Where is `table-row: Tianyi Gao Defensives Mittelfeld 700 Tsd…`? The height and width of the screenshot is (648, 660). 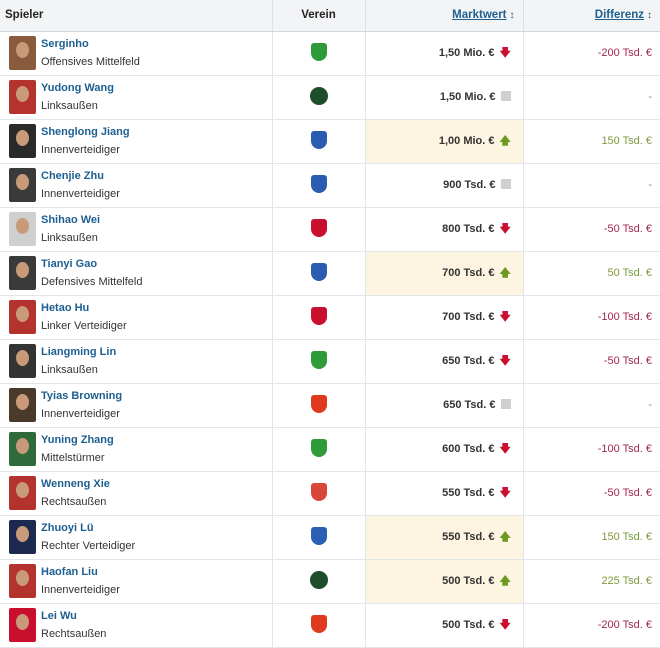
table-row: Tianyi Gao Defensives Mittelfeld 700 Tsd… is located at coordinates (330, 273).